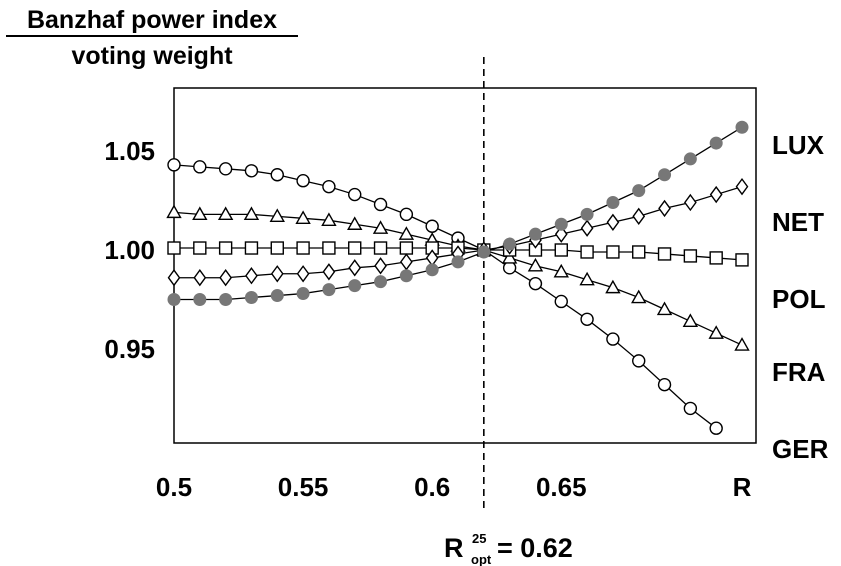 The width and height of the screenshot is (841, 566). Describe the element at coordinates (129, 151) in the screenshot. I see `y-tick-label: 1.05` at that location.